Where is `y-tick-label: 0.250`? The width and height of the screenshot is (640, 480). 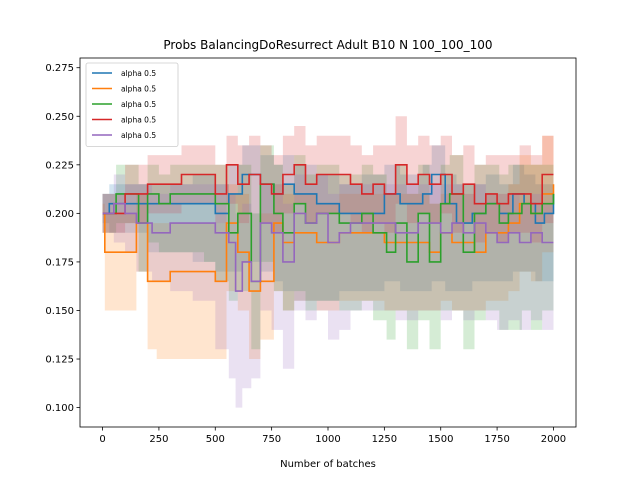
y-tick-label: 0.250 is located at coordinates (59, 117).